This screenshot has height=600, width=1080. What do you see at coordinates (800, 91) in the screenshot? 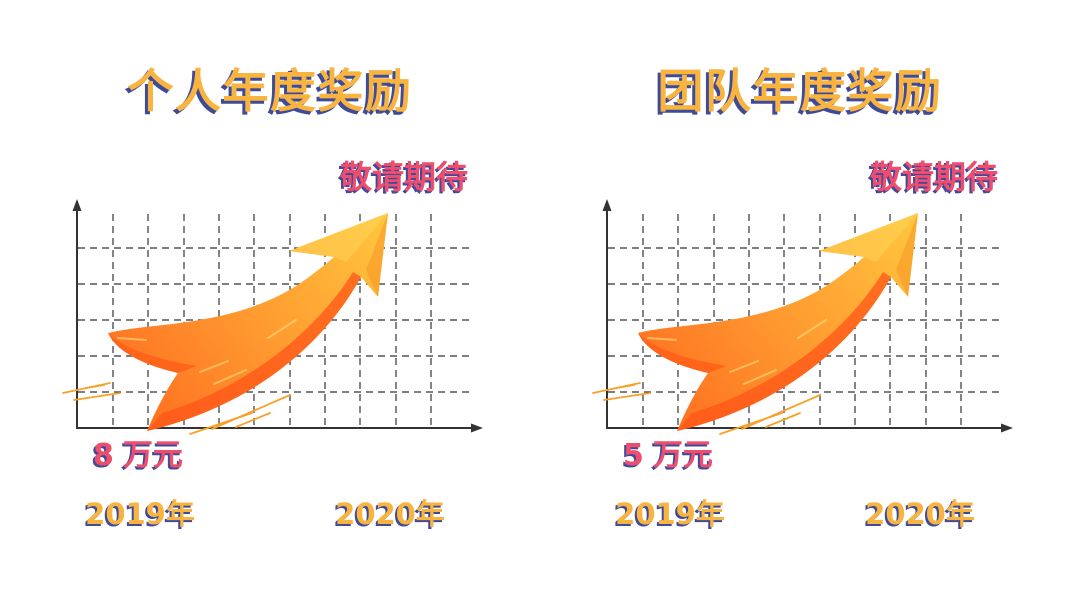
I see `chart-title: 团队年度奖励` at bounding box center [800, 91].